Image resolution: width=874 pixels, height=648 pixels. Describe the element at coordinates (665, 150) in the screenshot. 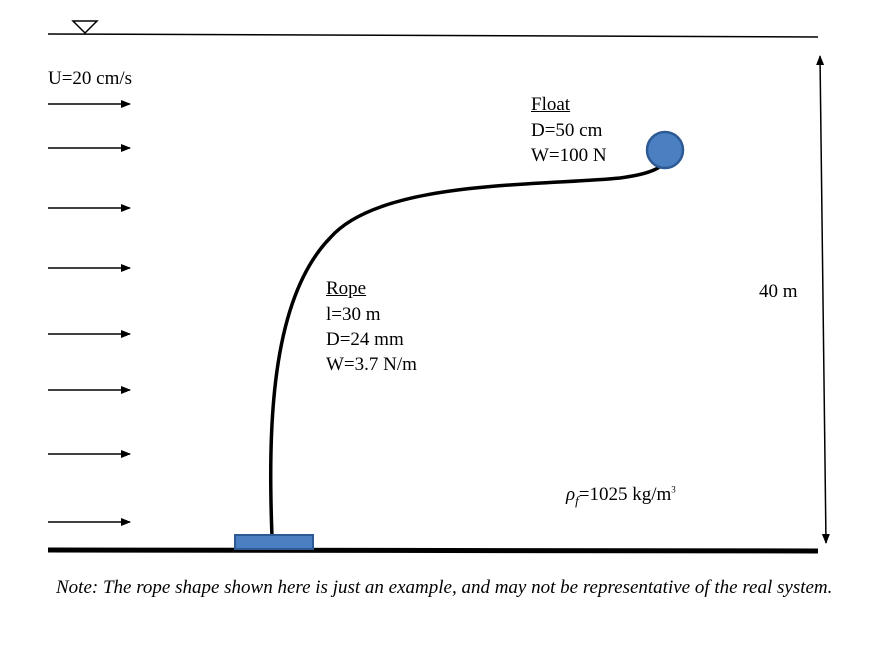

I see `float-sphere` at that location.